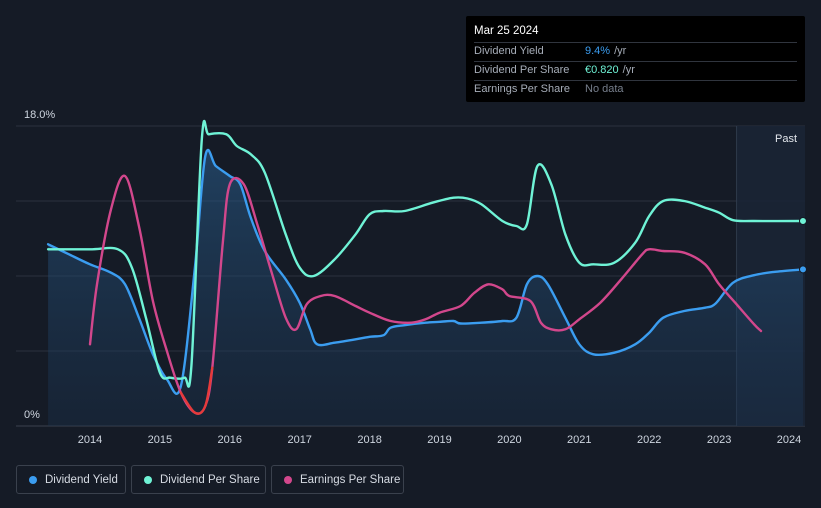 The width and height of the screenshot is (821, 508). I want to click on legend-label: Dividend Yield, so click(81, 479).